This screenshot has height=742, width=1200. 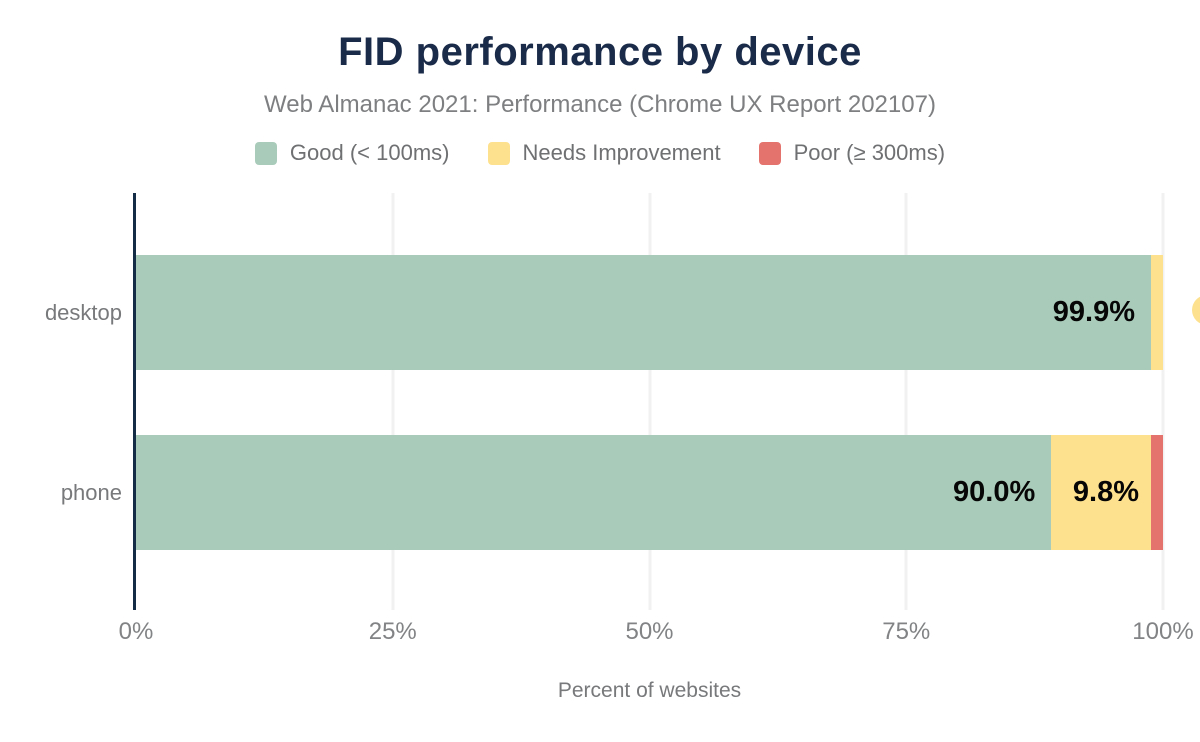 What do you see at coordinates (1196, 310) in the screenshot?
I see `clipped-yellow-marker-icon` at bounding box center [1196, 310].